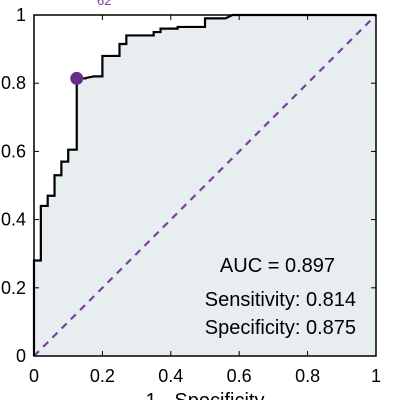  What do you see at coordinates (21, 15) in the screenshot?
I see `y-tick-label: 1` at bounding box center [21, 15].